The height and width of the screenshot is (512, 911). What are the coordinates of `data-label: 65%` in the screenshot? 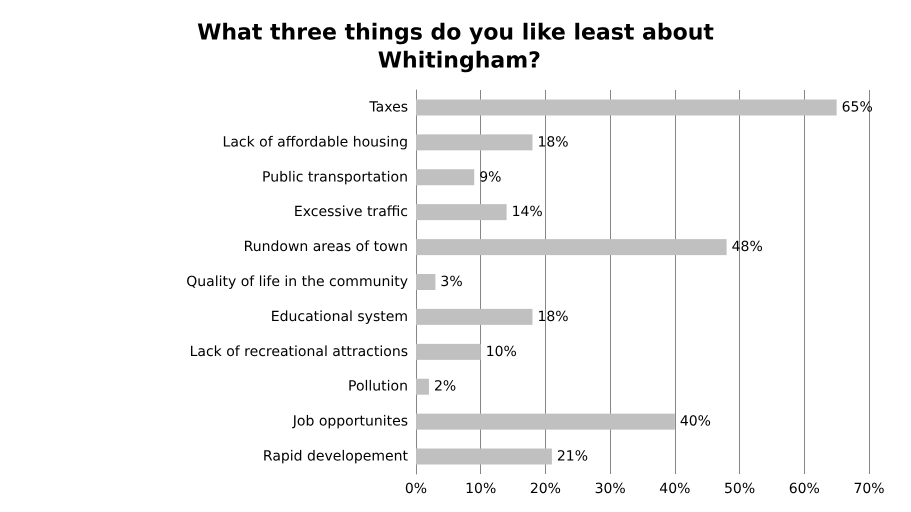 It's located at (857, 107).